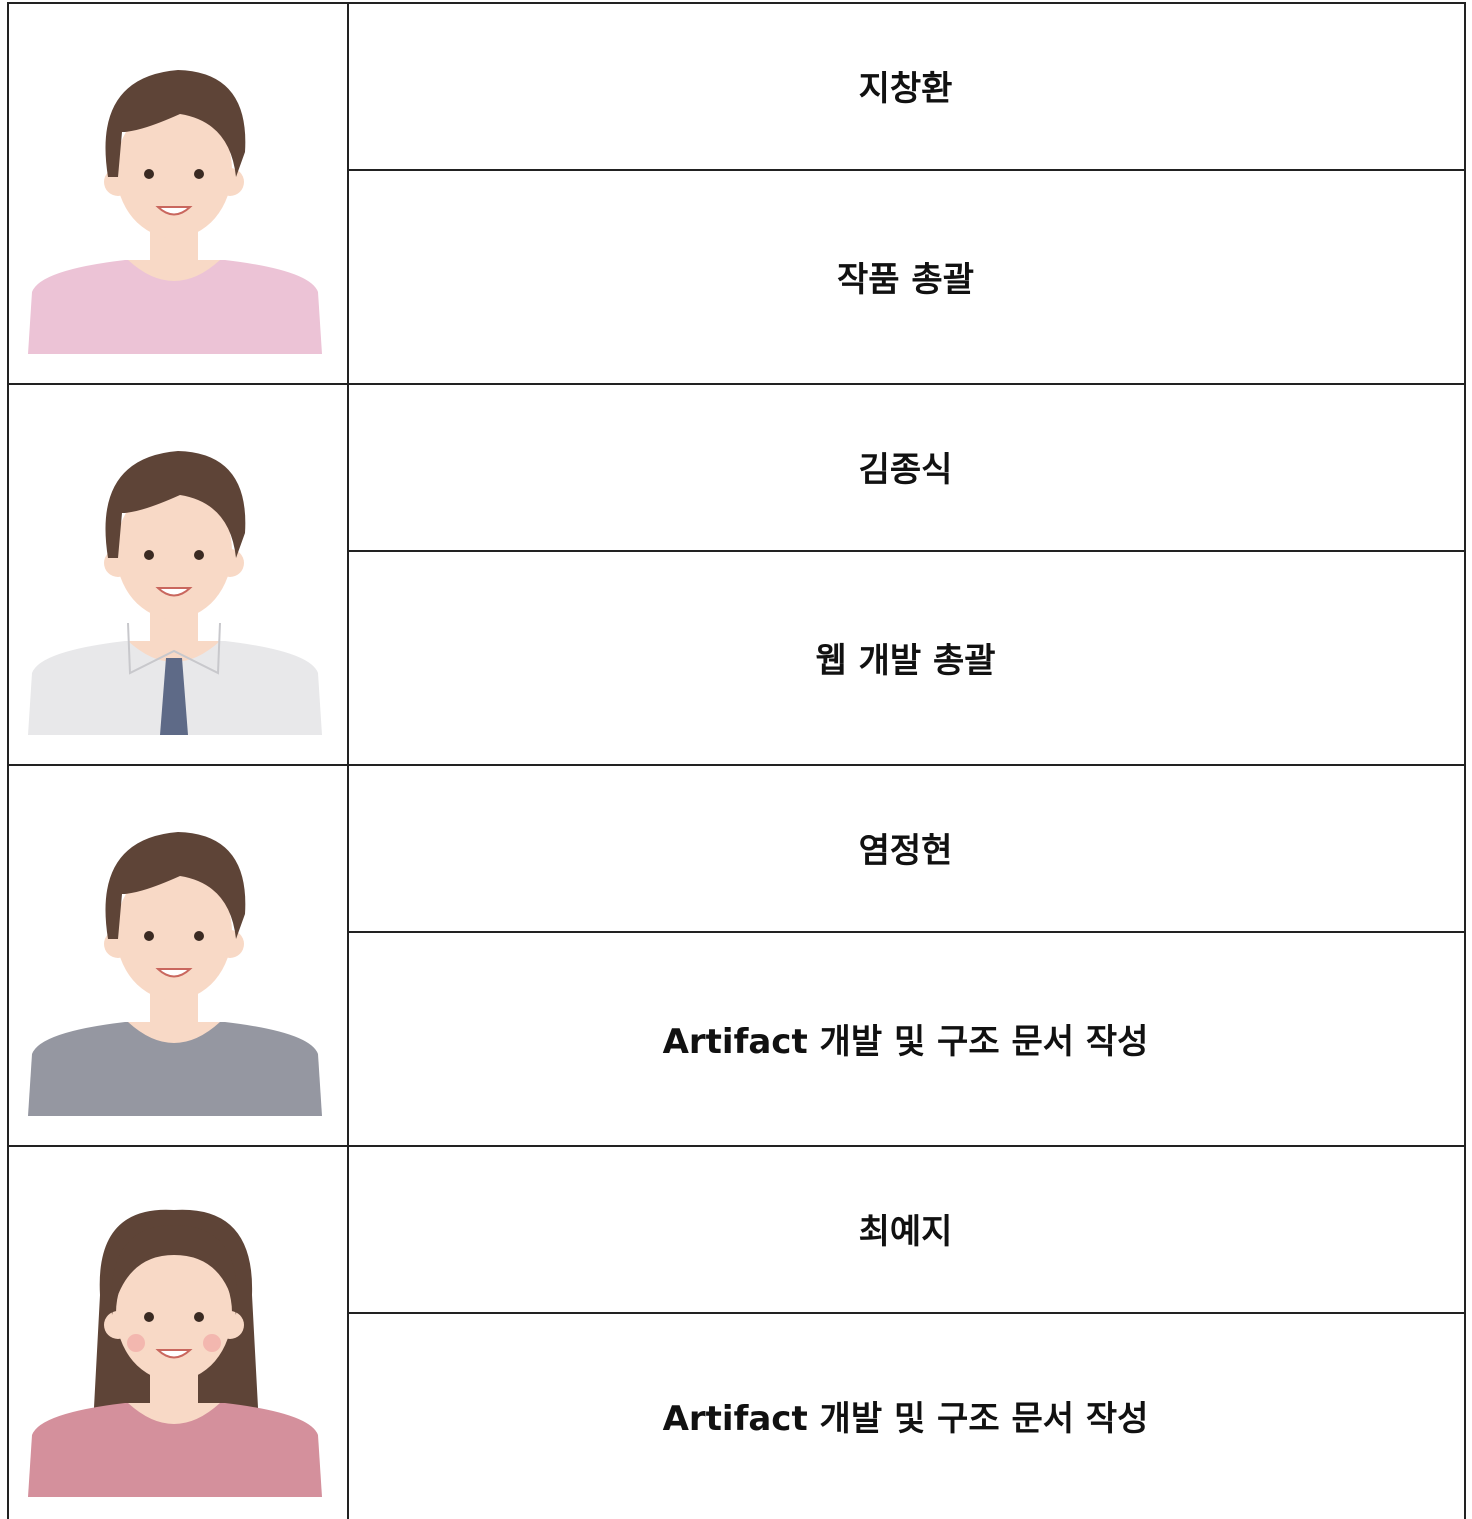  What do you see at coordinates (174, 648) in the screenshot?
I see `collar` at bounding box center [174, 648].